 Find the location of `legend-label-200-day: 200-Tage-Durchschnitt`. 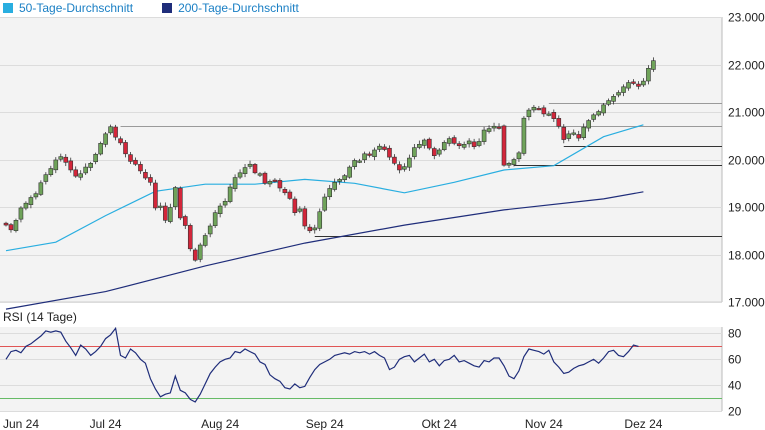

legend-label-200-day: 200-Tage-Durchschnitt is located at coordinates (238, 8).